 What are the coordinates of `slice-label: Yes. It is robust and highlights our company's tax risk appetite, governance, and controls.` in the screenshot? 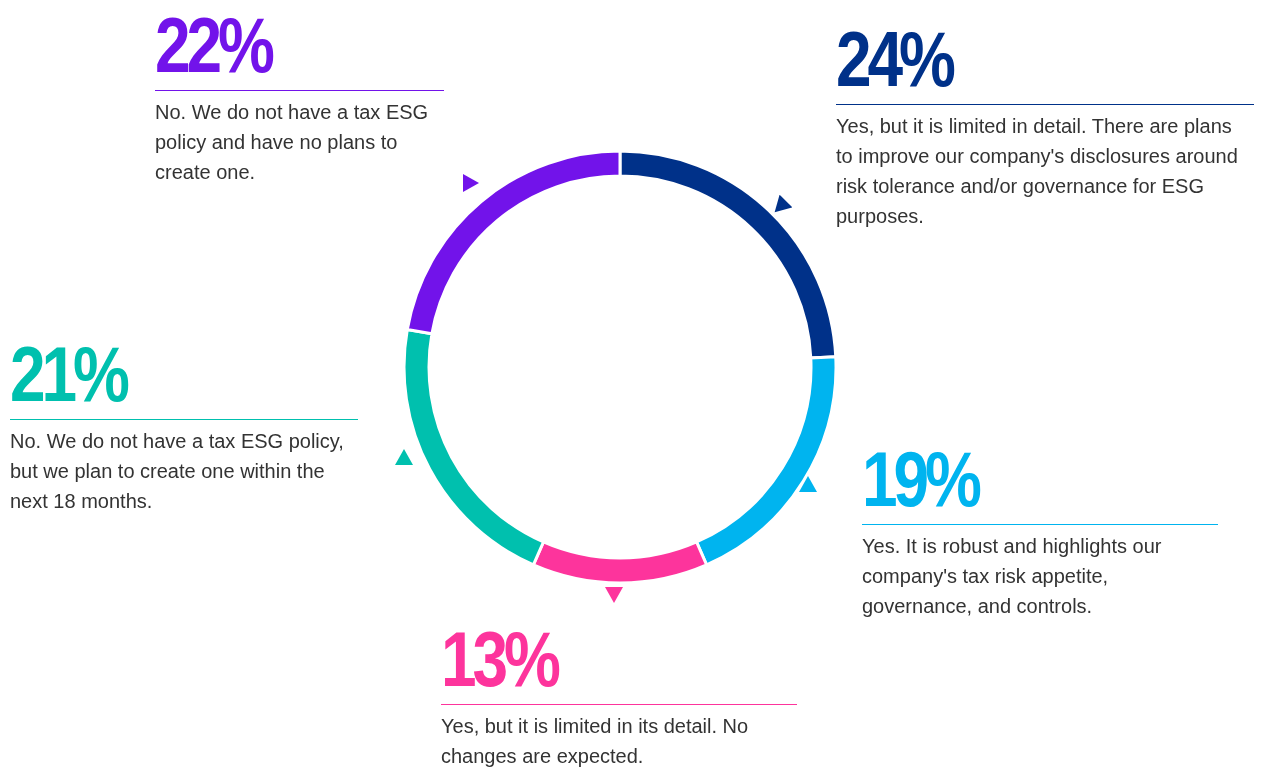 It's located at (1012, 576).